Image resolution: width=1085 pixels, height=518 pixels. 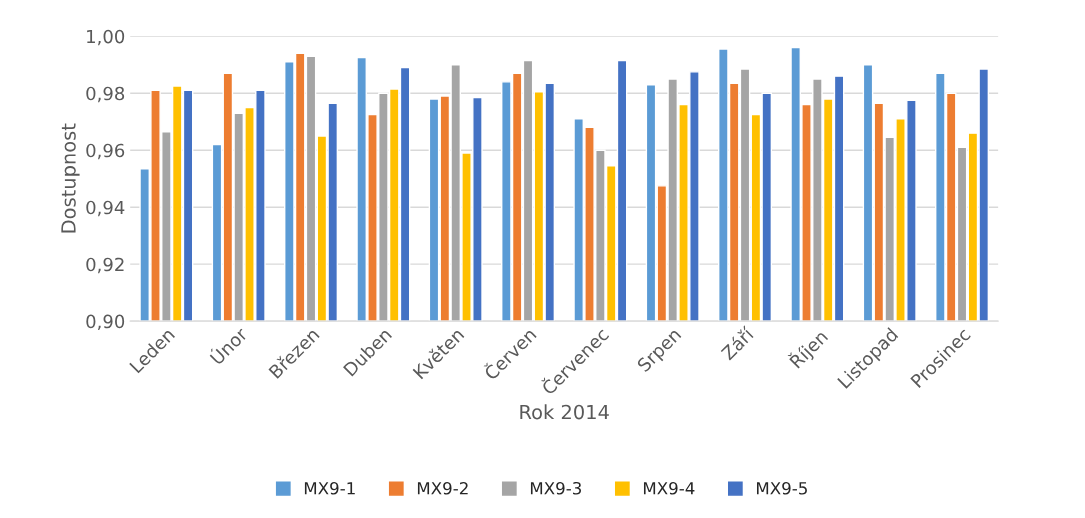 What do you see at coordinates (105, 208) in the screenshot?
I see `y-tick-label: 0,94` at bounding box center [105, 208].